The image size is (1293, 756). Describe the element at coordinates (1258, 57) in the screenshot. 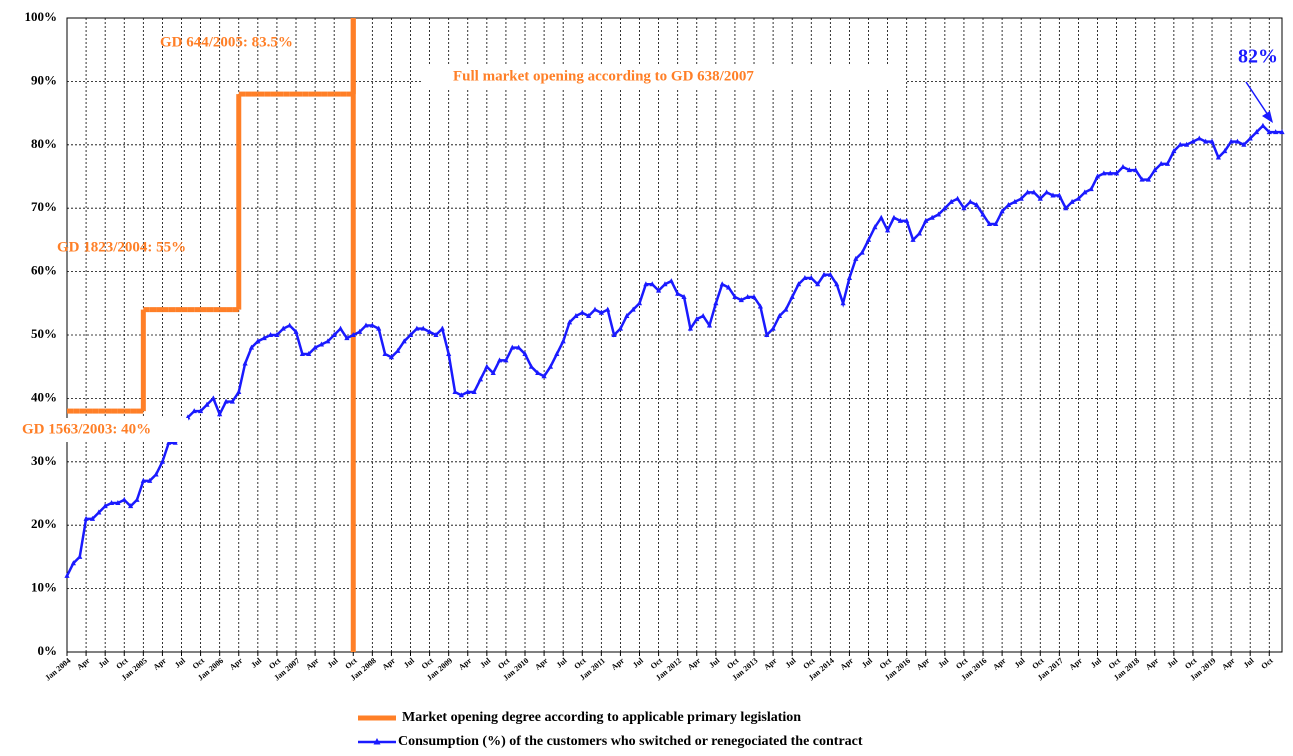

I see `annotation: 82%` at that location.